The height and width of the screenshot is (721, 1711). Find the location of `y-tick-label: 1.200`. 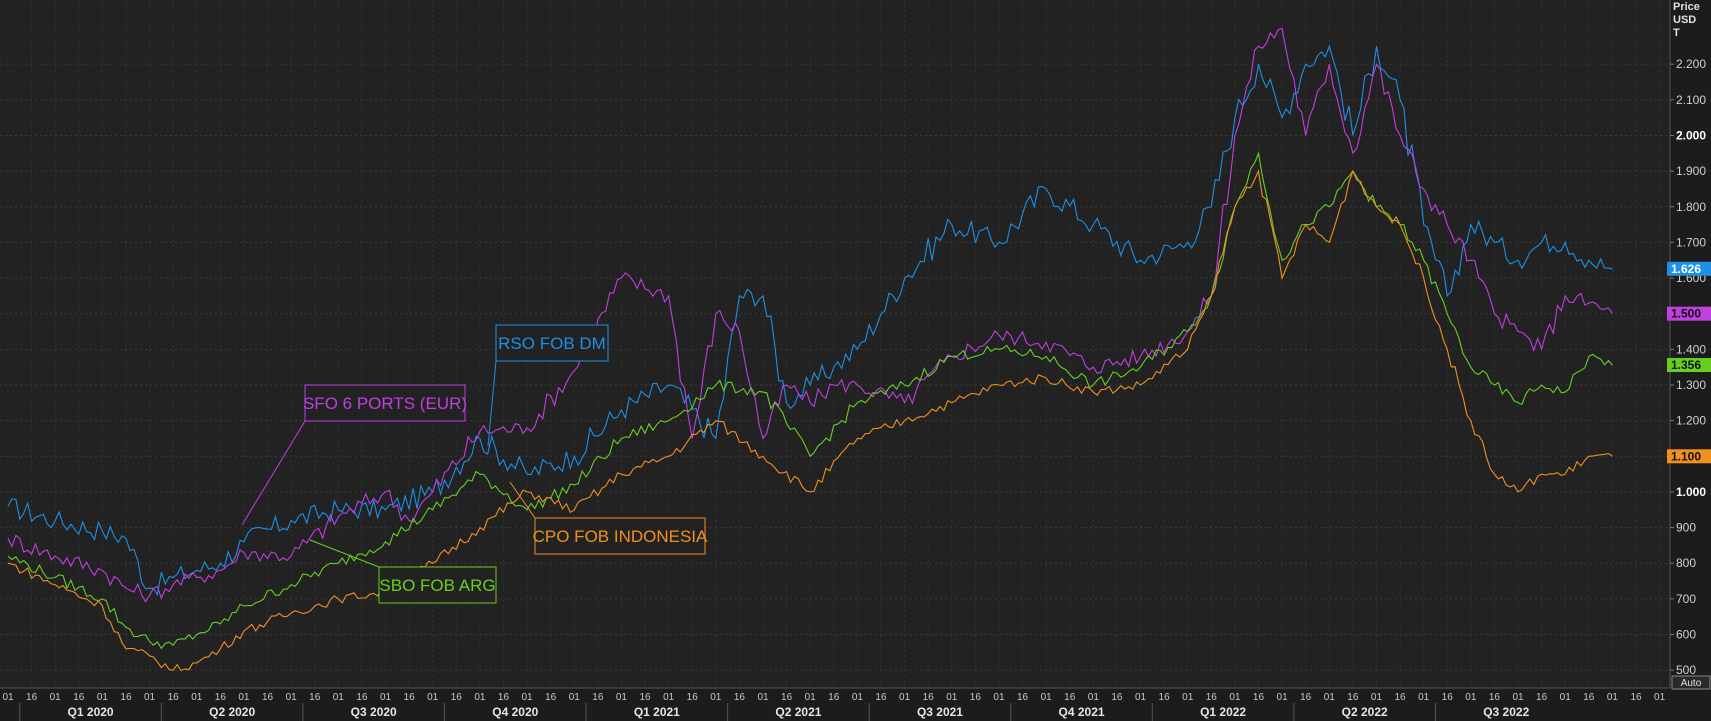

y-tick-label: 1.200 is located at coordinates (1691, 421).